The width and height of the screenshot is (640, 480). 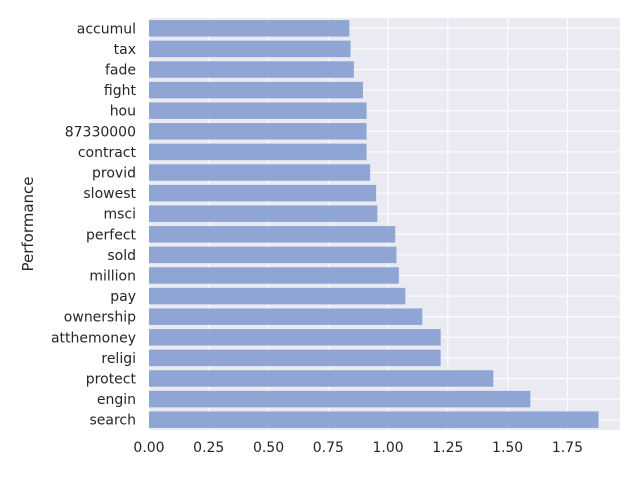 What do you see at coordinates (507, 448) in the screenshot?
I see `x-tick-label: 1.50` at bounding box center [507, 448].